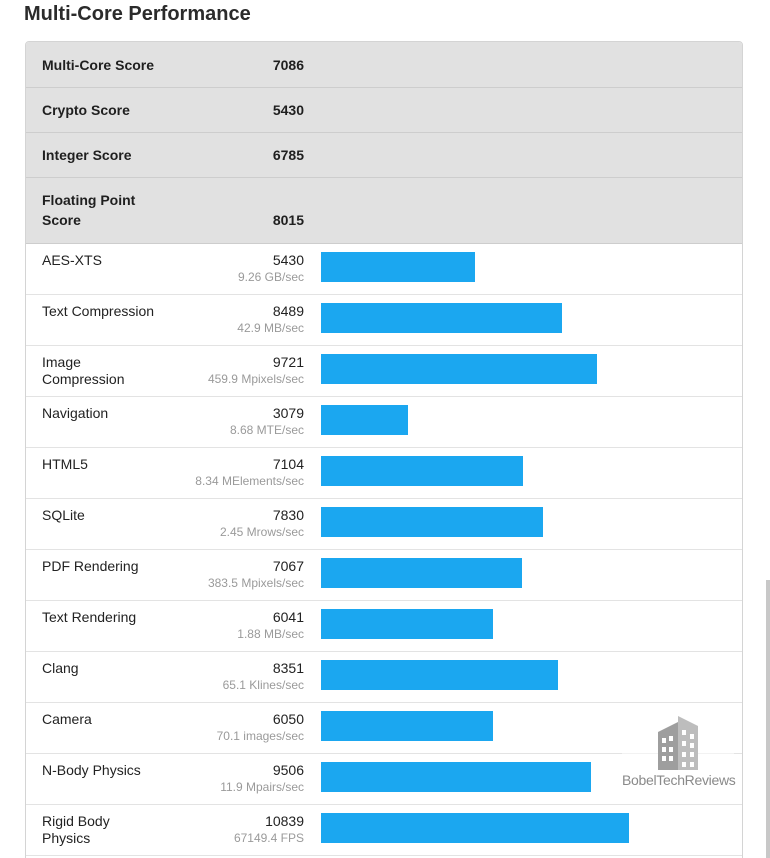 This screenshot has height=858, width=770. What do you see at coordinates (249, 481) in the screenshot?
I see `benchmark-rate: 8.34 MElements/sec` at bounding box center [249, 481].